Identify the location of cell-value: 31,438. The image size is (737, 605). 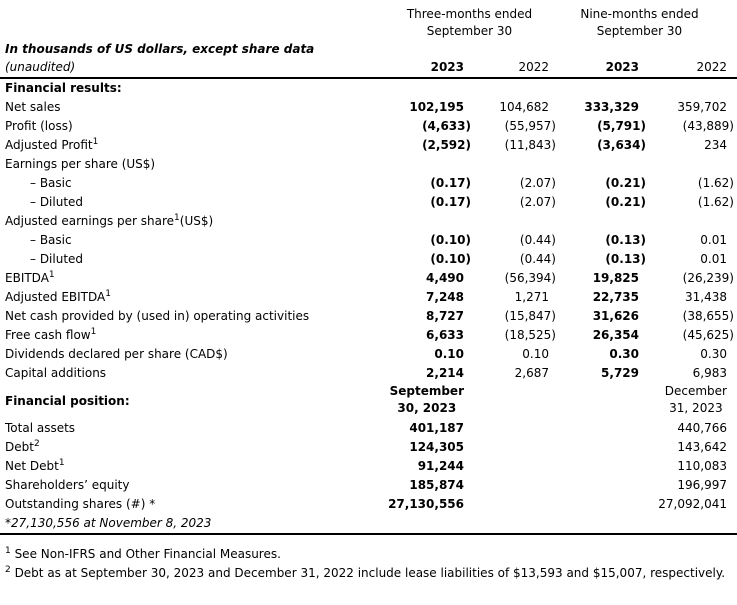
(691, 297).